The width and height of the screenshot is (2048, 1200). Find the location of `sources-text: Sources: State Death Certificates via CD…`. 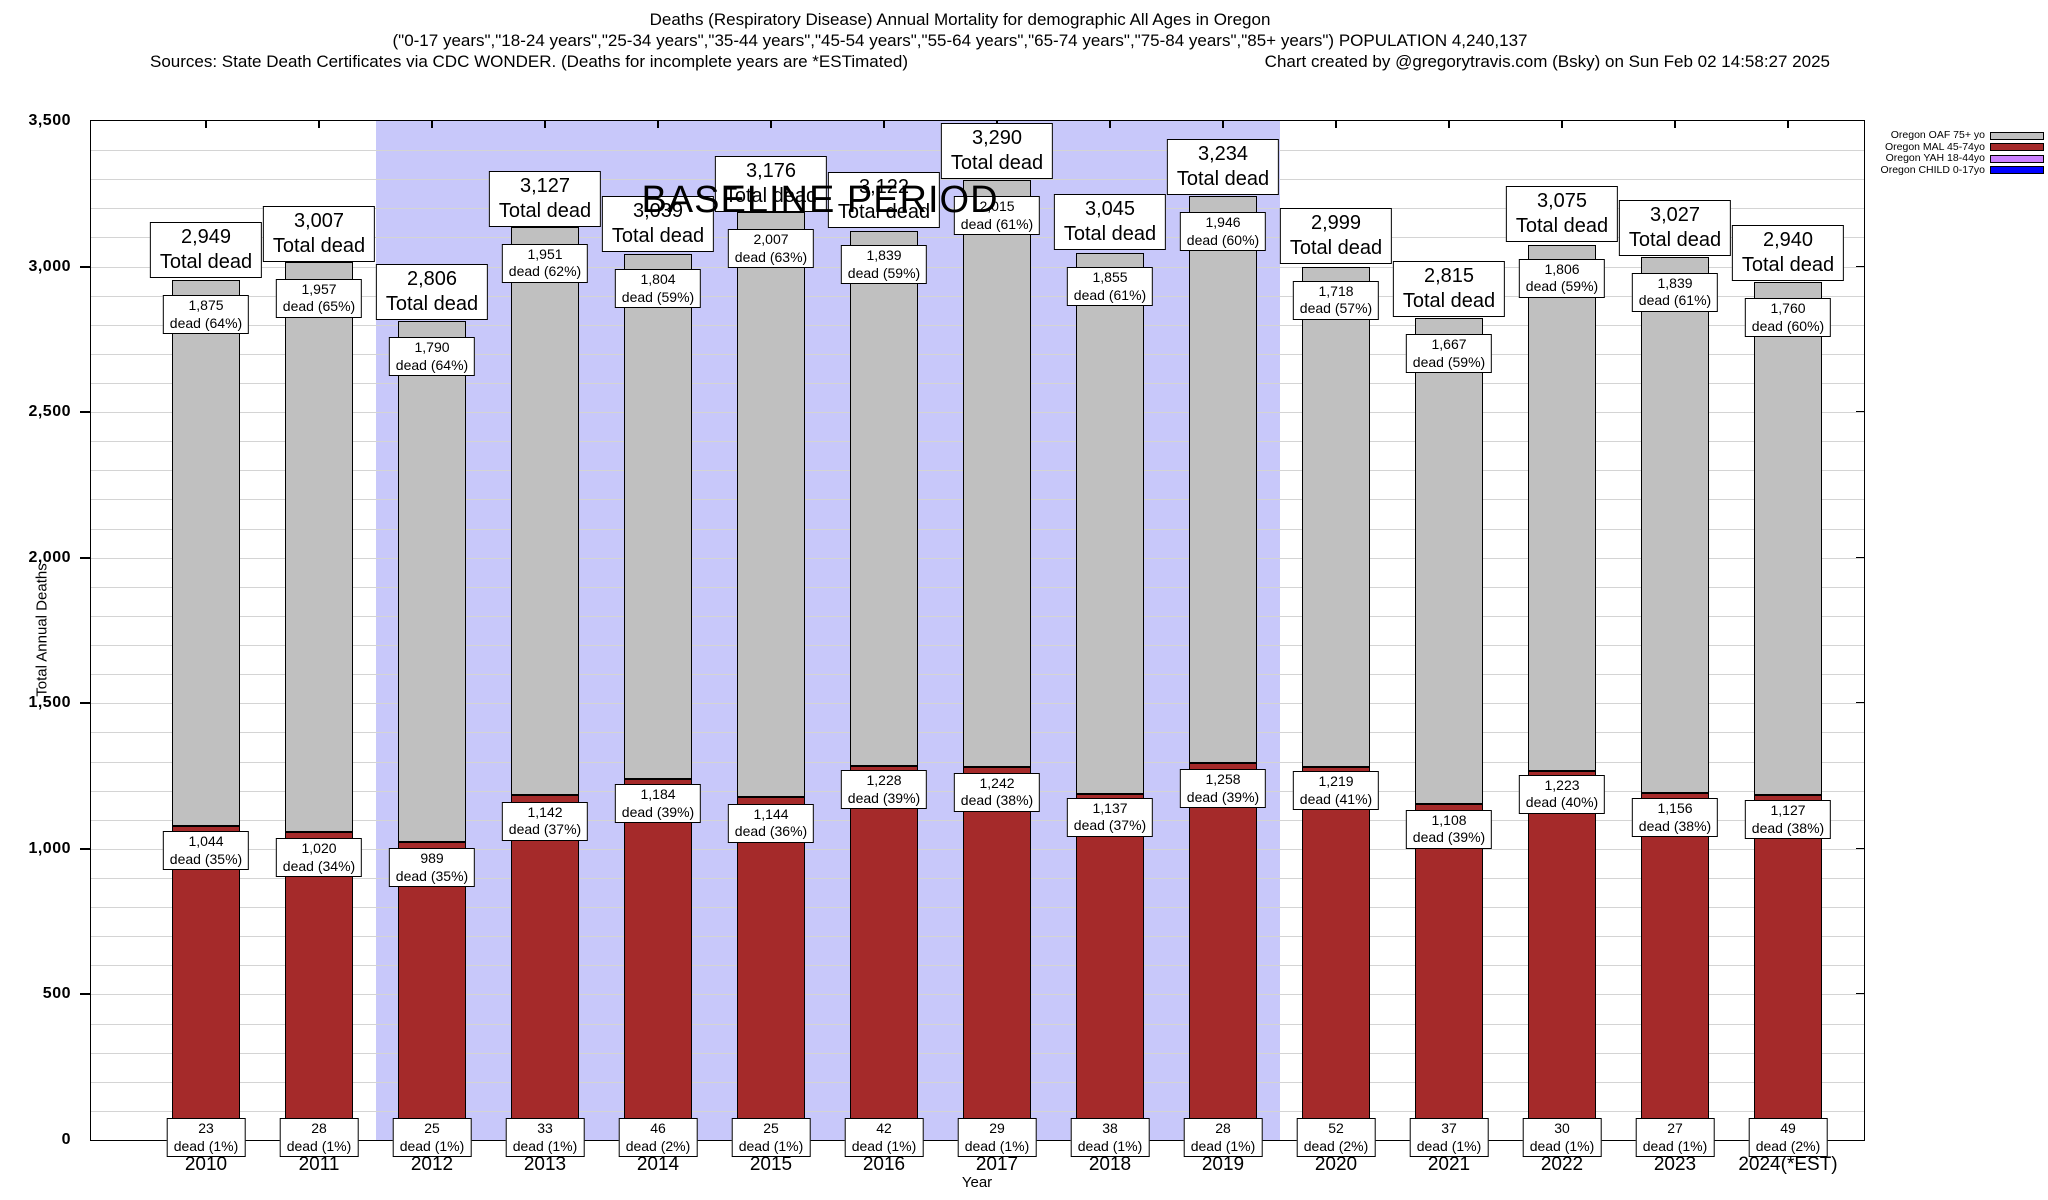

sources-text: Sources: State Death Certificates via CD… is located at coordinates (529, 61).